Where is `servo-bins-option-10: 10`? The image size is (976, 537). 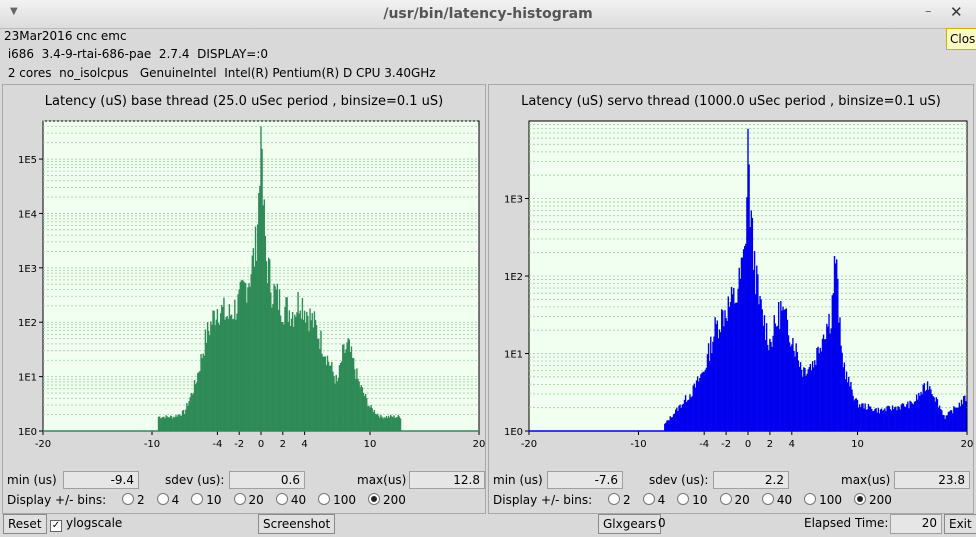
servo-bins-option-10: 10 is located at coordinates (692, 500).